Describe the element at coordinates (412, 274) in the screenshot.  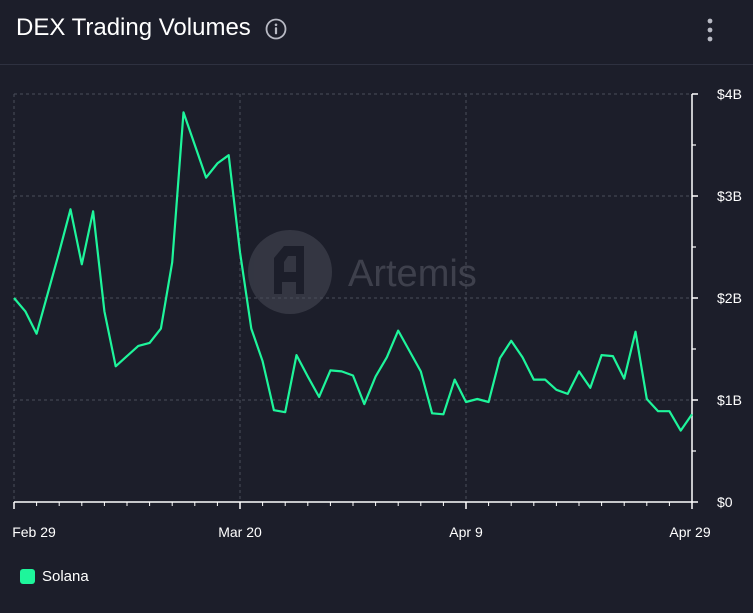
I see `watermark-text: Artemis` at that location.